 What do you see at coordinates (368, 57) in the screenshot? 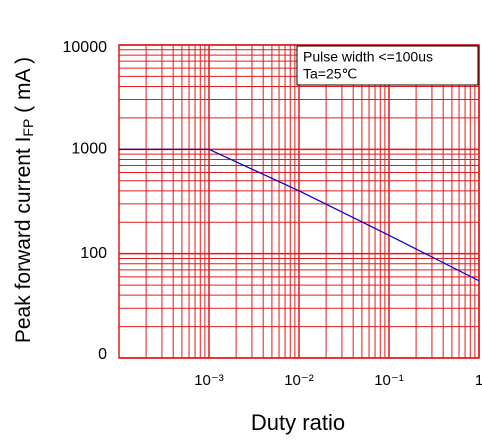
I see `annotation: Pulse width <=100us` at bounding box center [368, 57].